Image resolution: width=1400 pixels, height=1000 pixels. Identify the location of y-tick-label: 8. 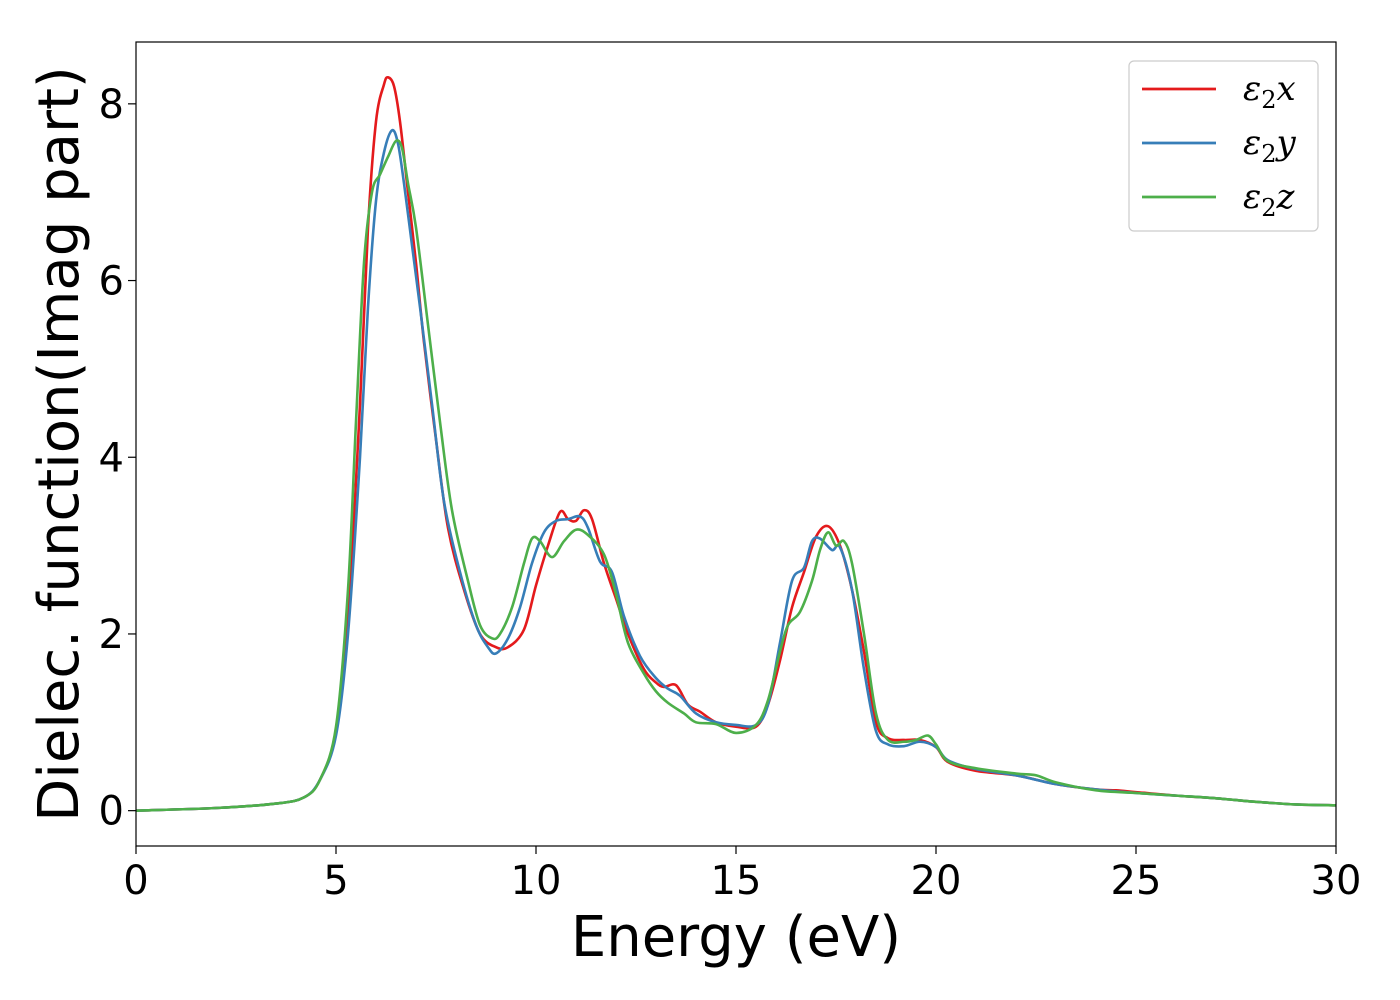
(111, 105).